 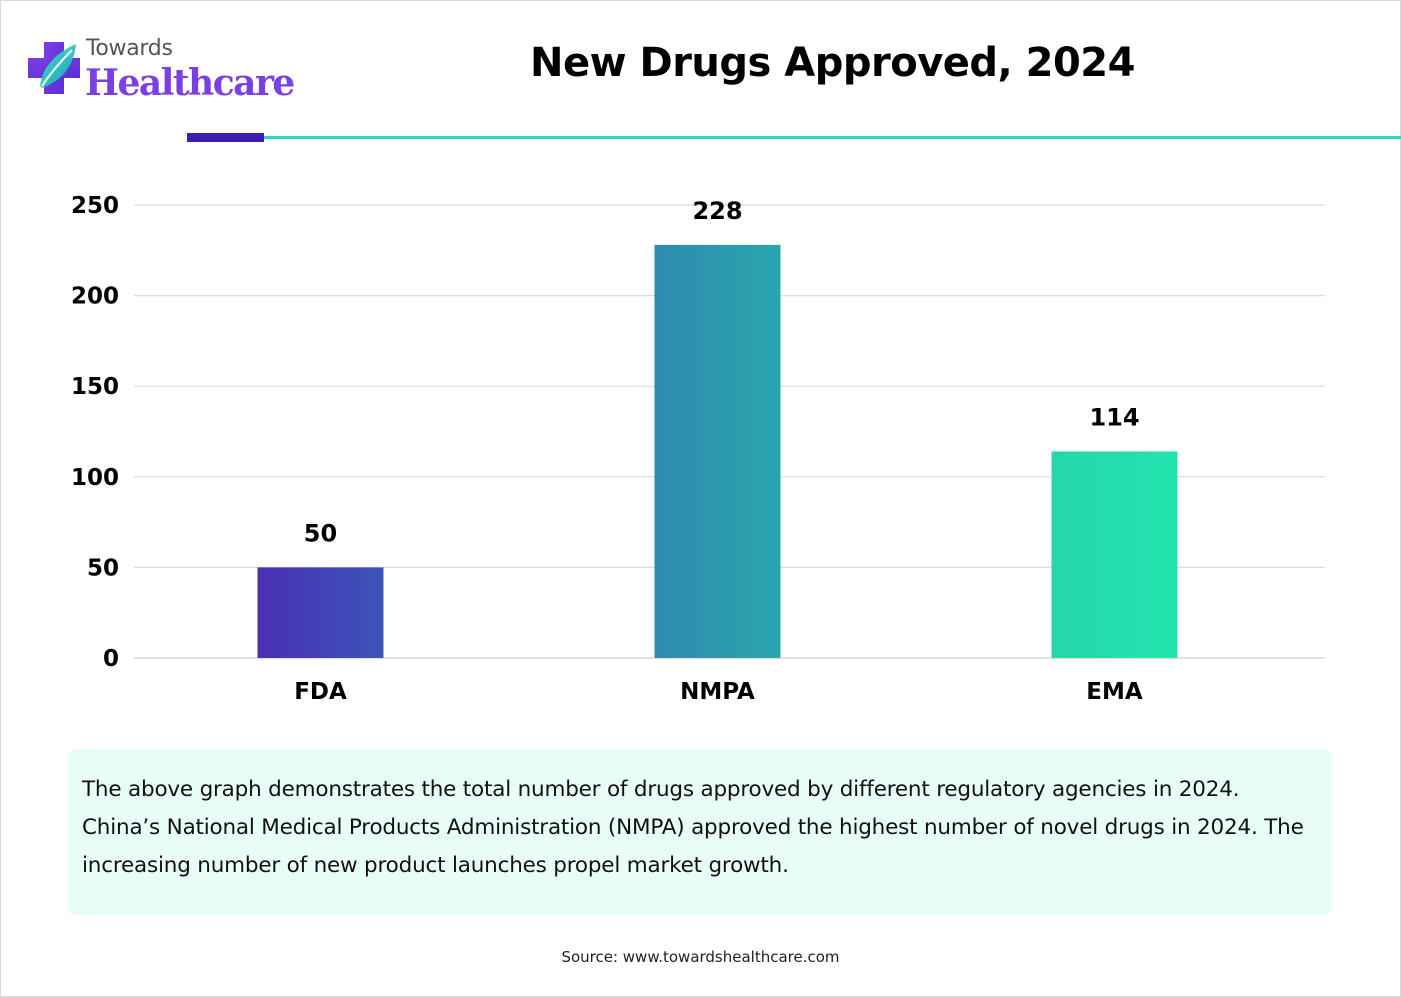 I want to click on bar-nmpa, so click(x=717, y=451).